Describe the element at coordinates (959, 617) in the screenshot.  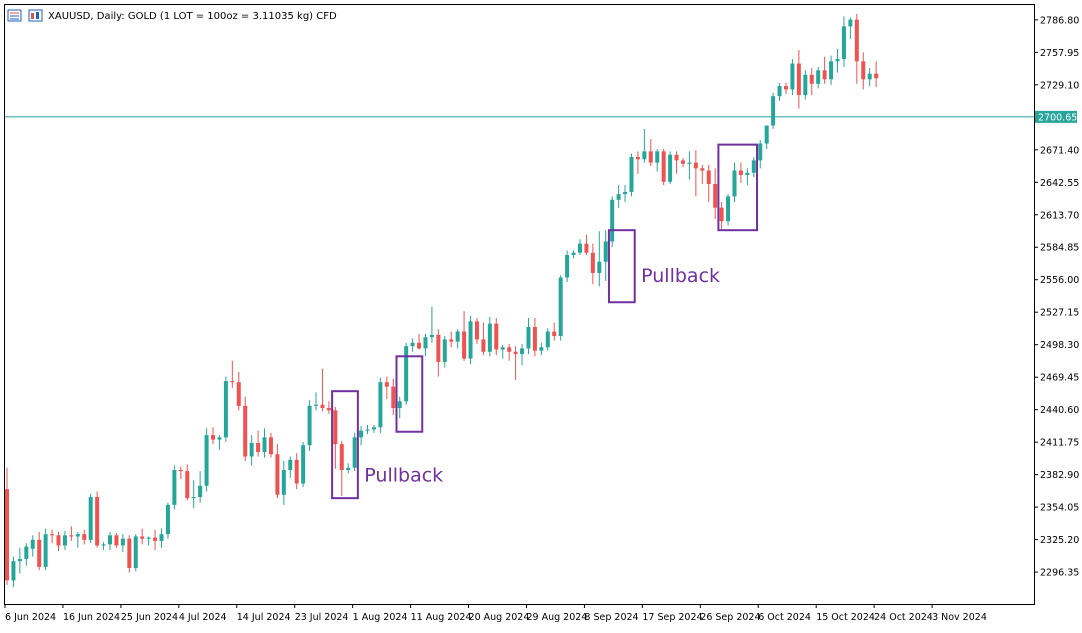
I see `x-tick-label: 3 Nov 2024` at that location.